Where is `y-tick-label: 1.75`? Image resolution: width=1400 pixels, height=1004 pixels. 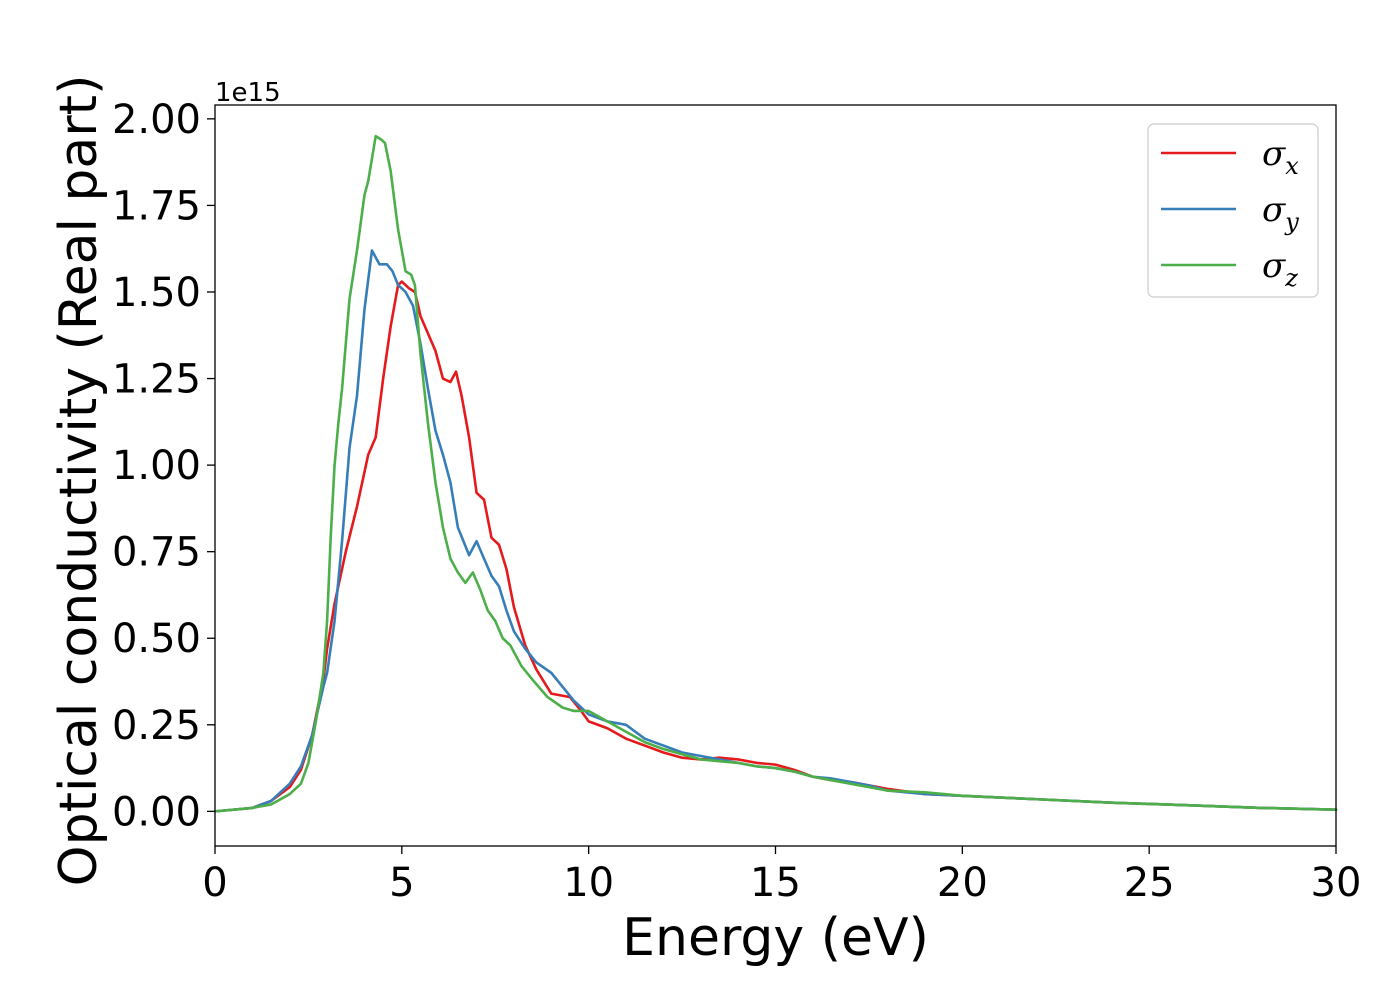 y-tick-label: 1.75 is located at coordinates (156, 206).